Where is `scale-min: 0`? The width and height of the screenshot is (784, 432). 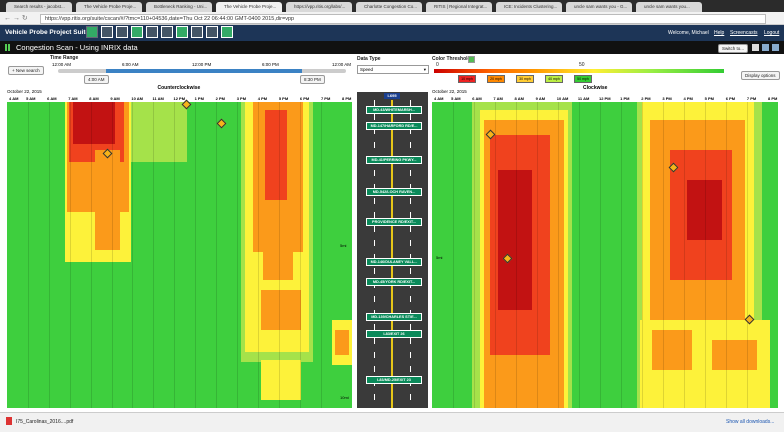 scale-min: 0 is located at coordinates (437, 65).